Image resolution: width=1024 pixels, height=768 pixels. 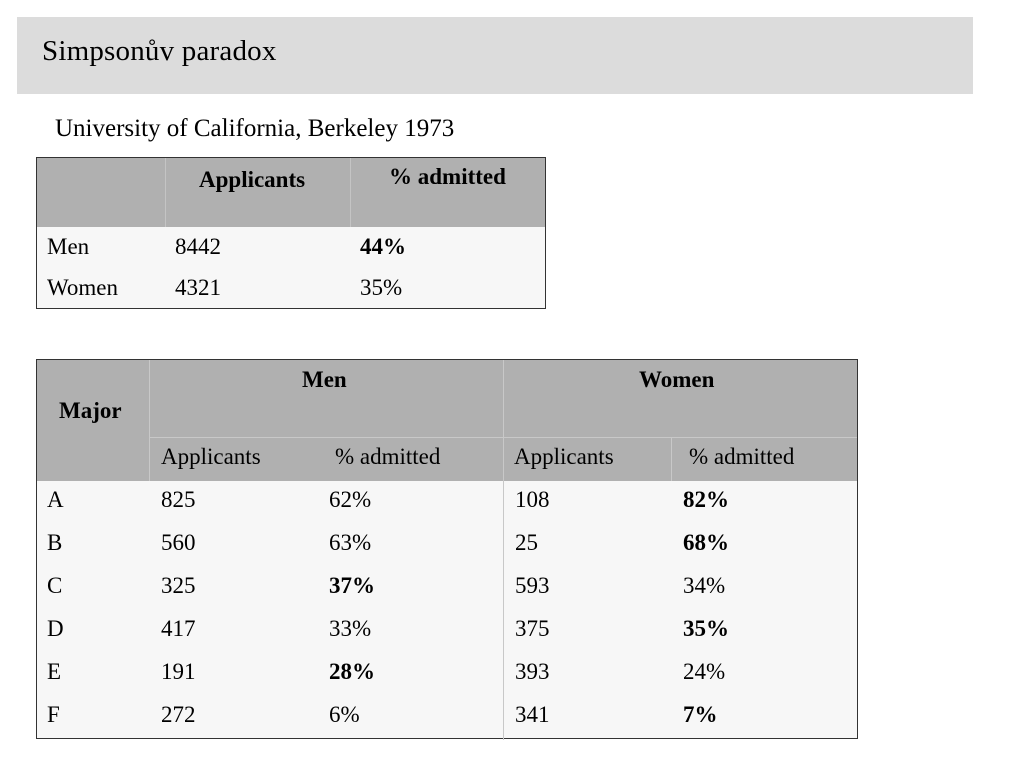 I want to click on major-header-block, so click(x=447, y=420).